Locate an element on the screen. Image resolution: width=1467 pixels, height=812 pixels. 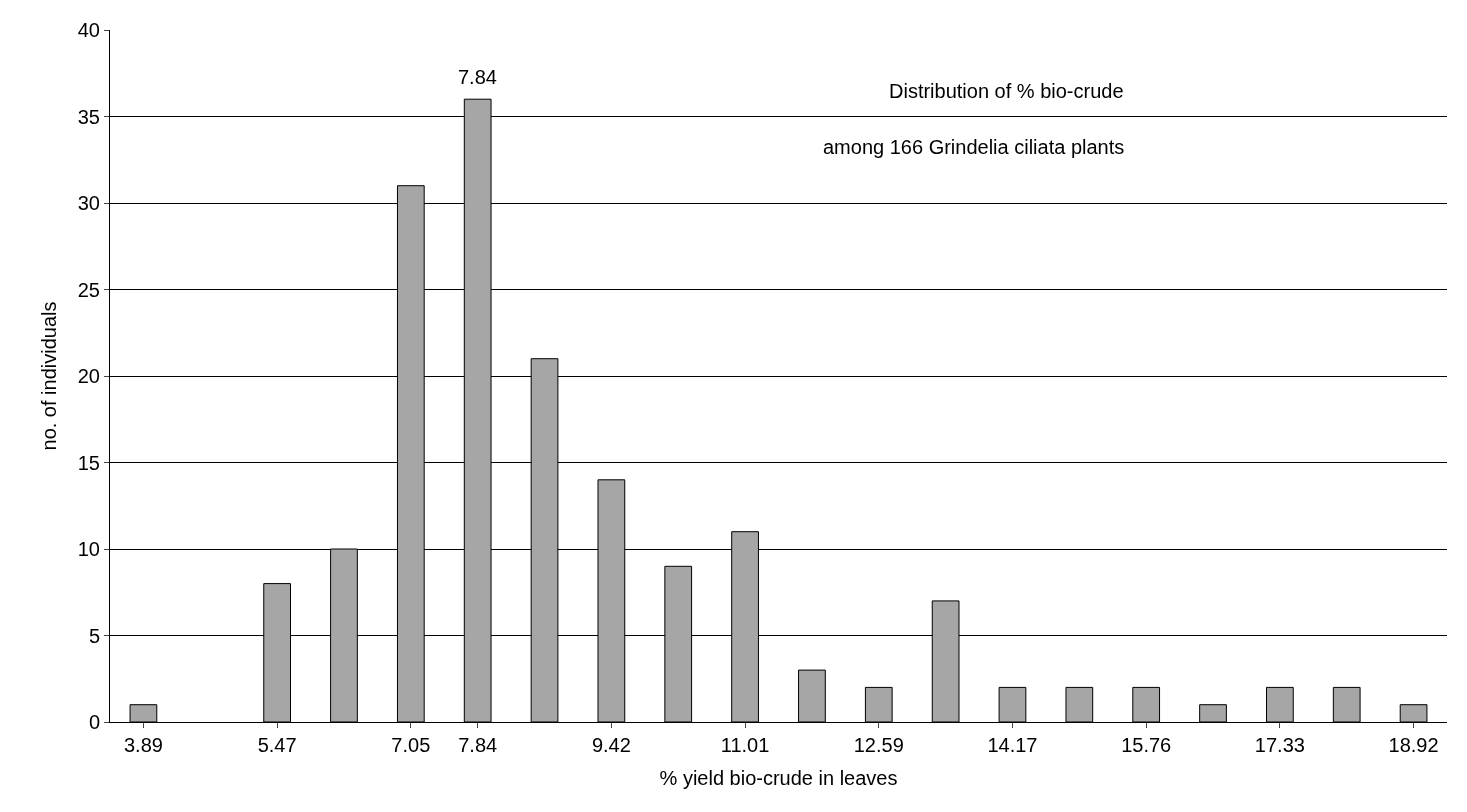
y-tick-label: 20 is located at coordinates (88, 376).